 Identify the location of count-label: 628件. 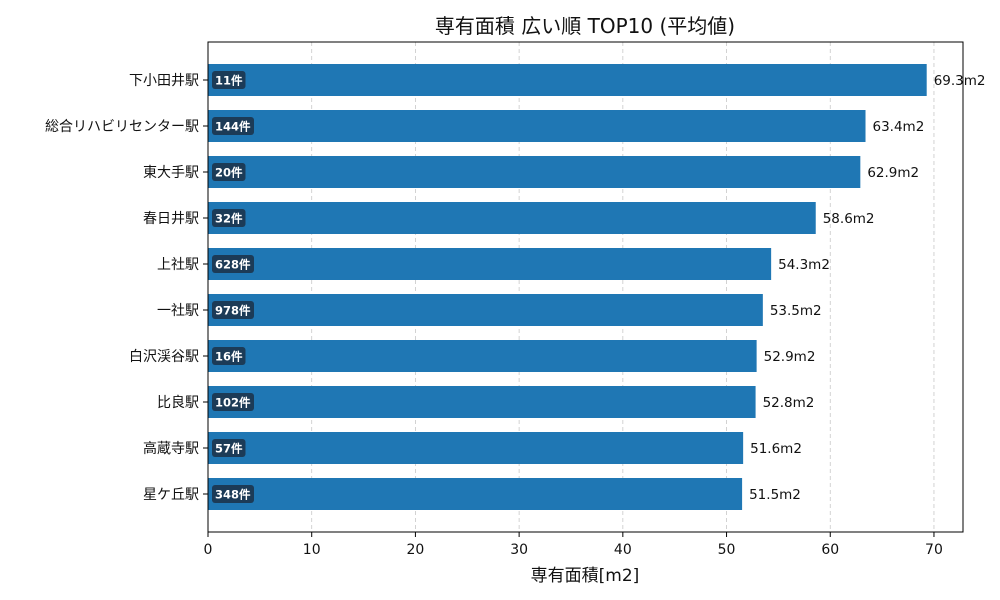
(233, 265).